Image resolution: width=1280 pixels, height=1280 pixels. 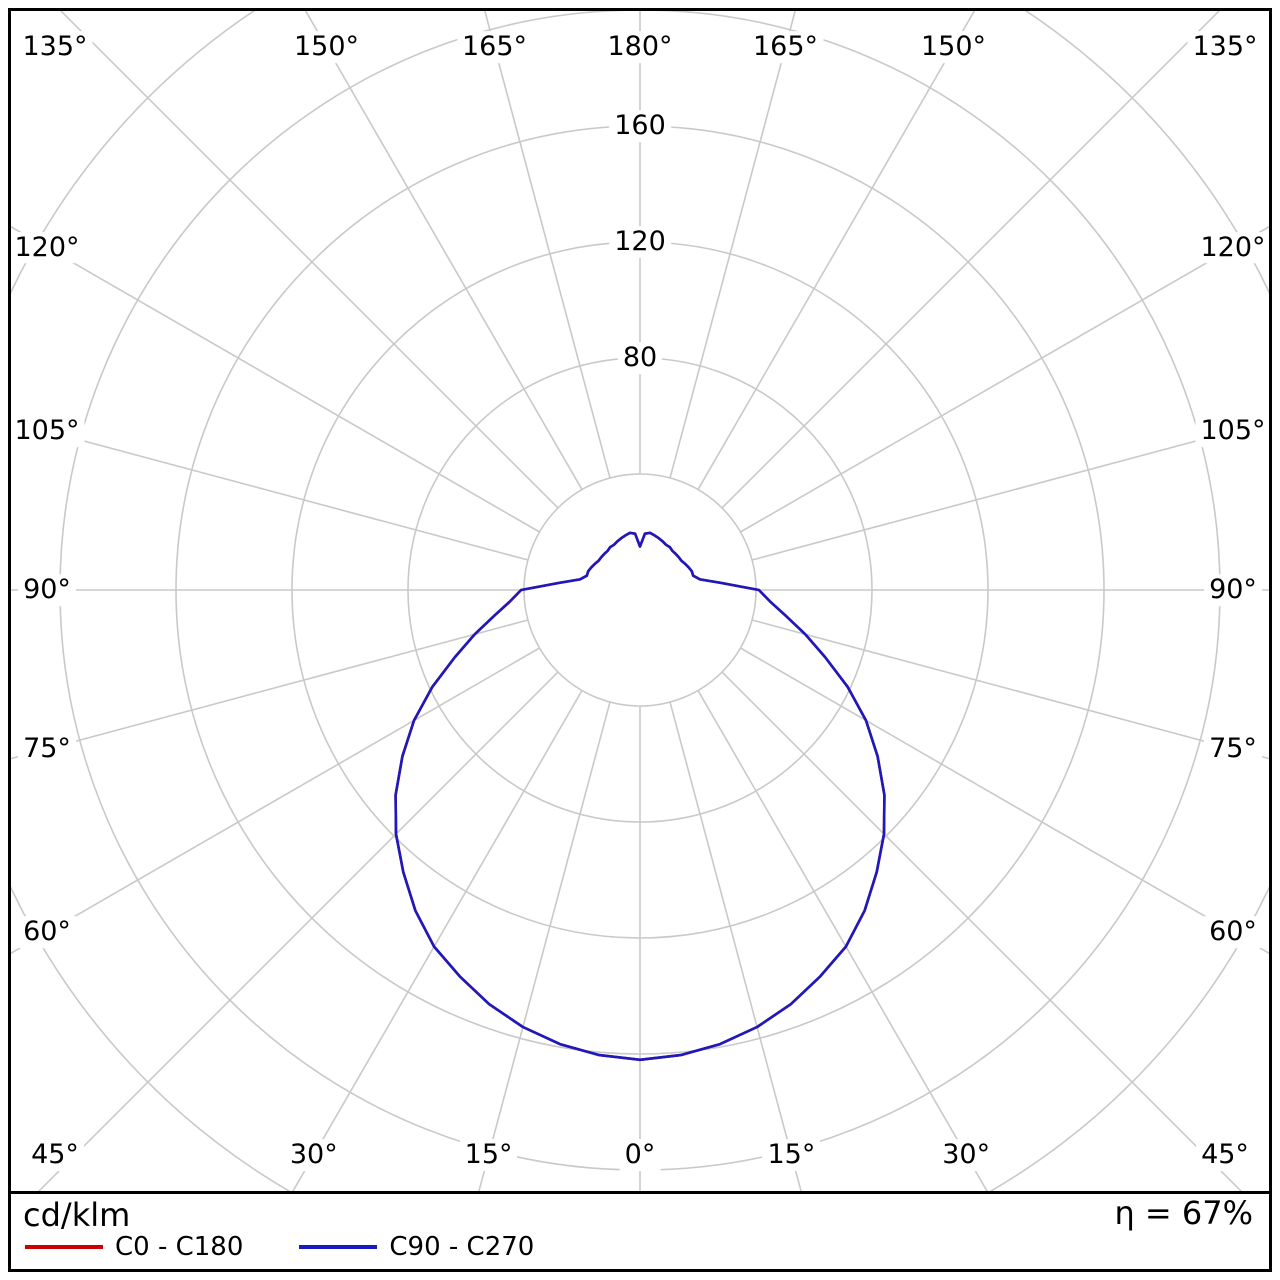 What do you see at coordinates (77, 1215) in the screenshot?
I see `units-label: cd/klm` at bounding box center [77, 1215].